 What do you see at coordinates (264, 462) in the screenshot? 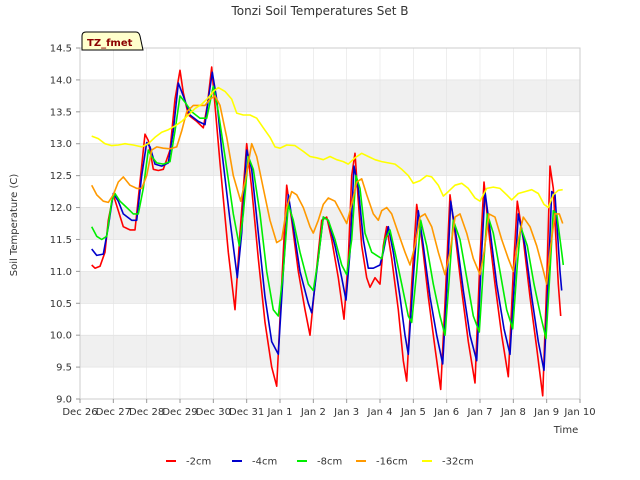
I see `legend-label: -4cm` at bounding box center [264, 462].